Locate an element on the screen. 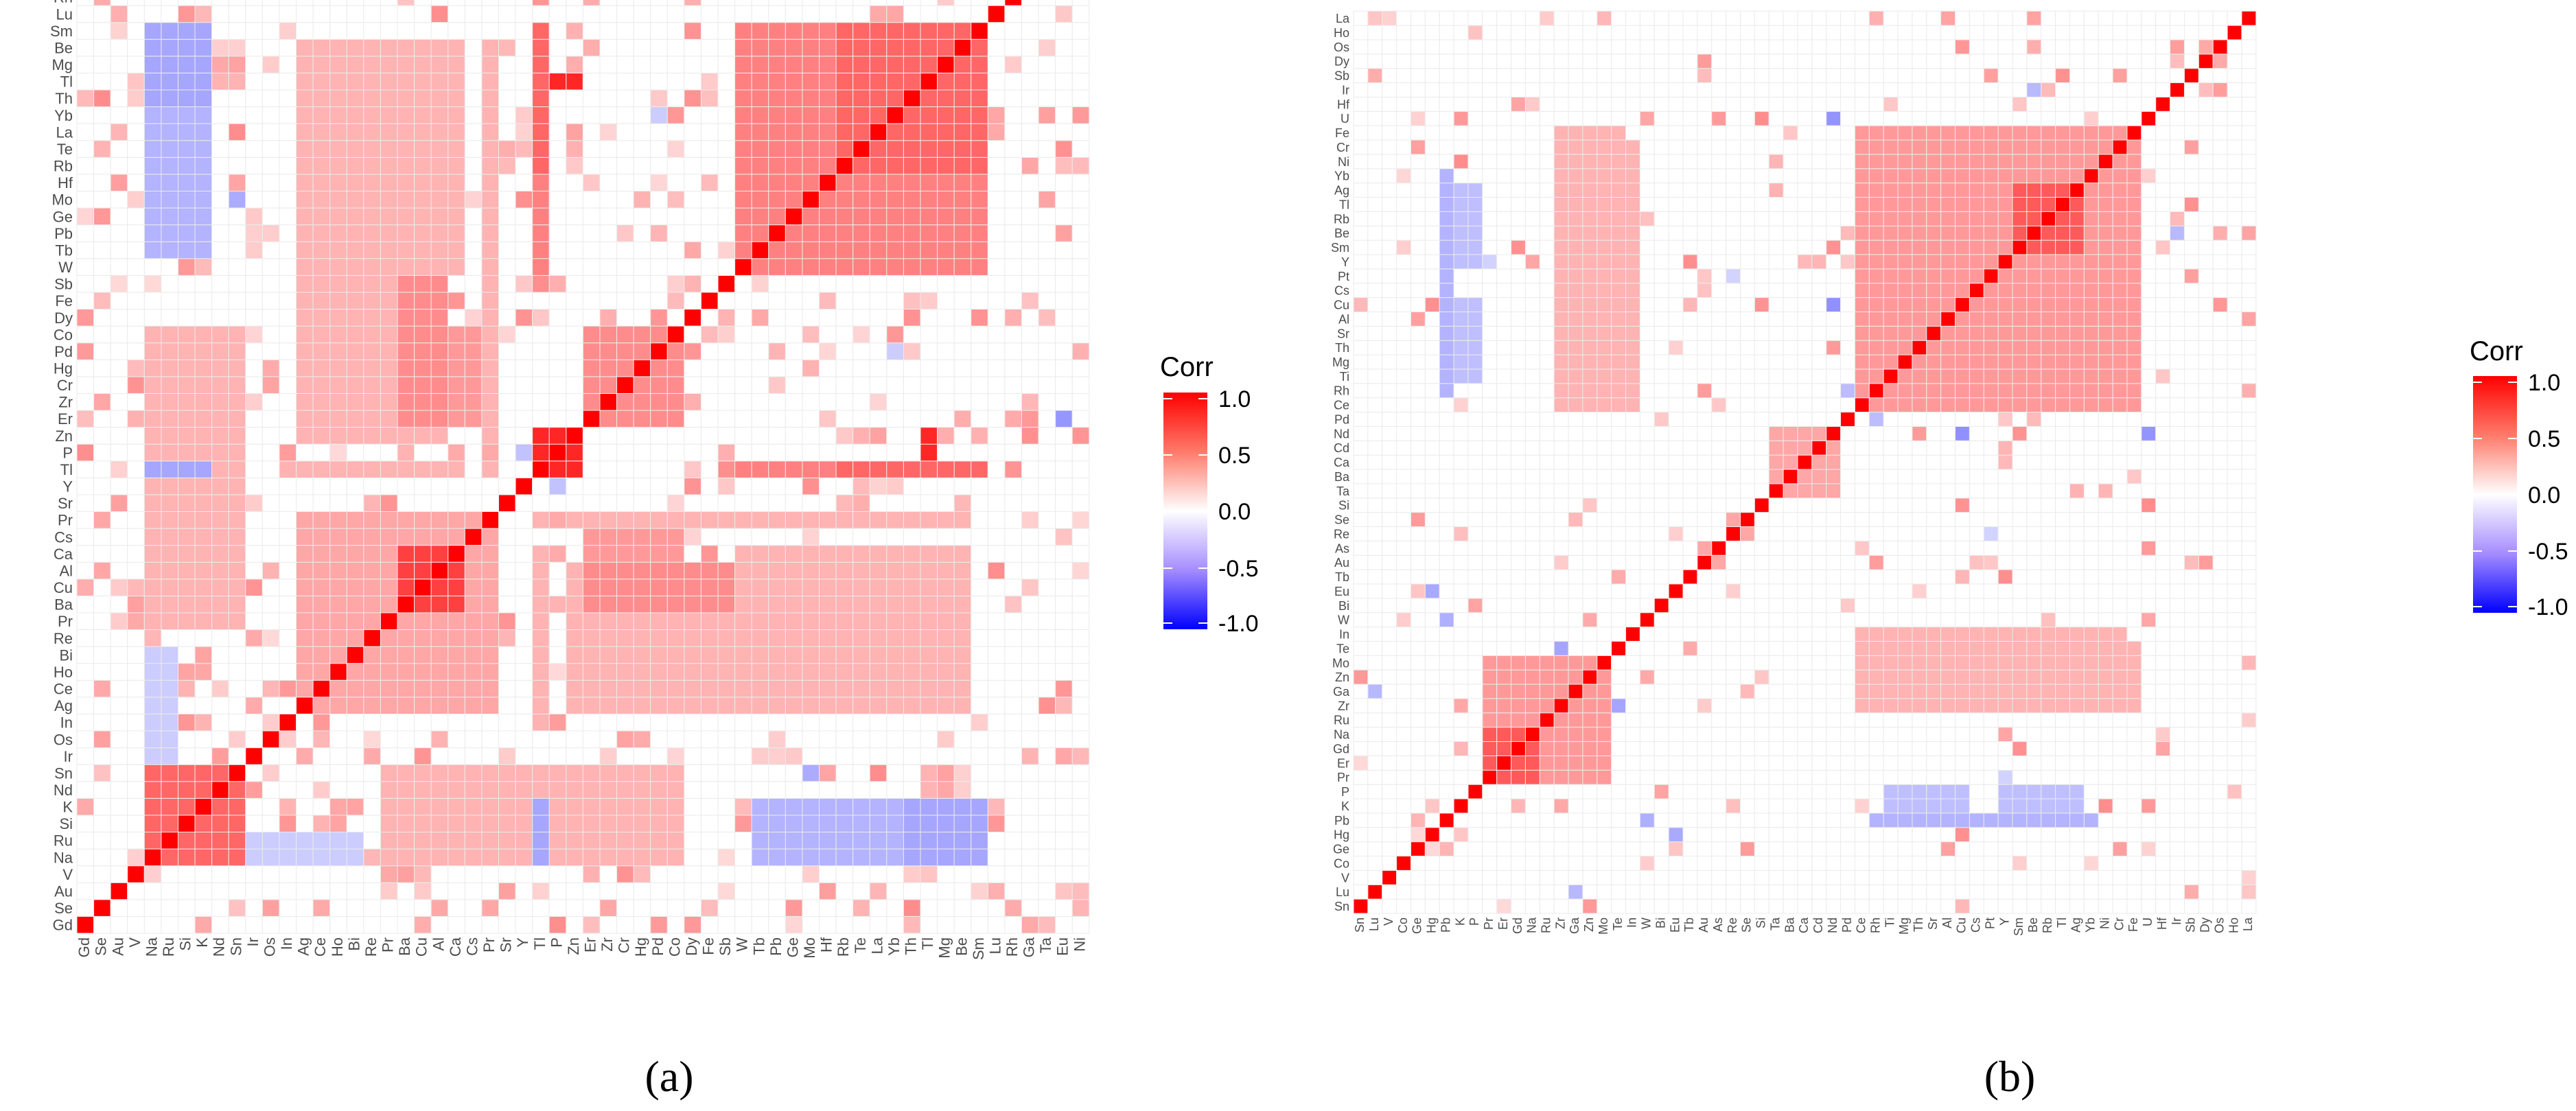 The width and height of the screenshot is (2576, 1111). y-tick-label: Sb is located at coordinates (63, 284).